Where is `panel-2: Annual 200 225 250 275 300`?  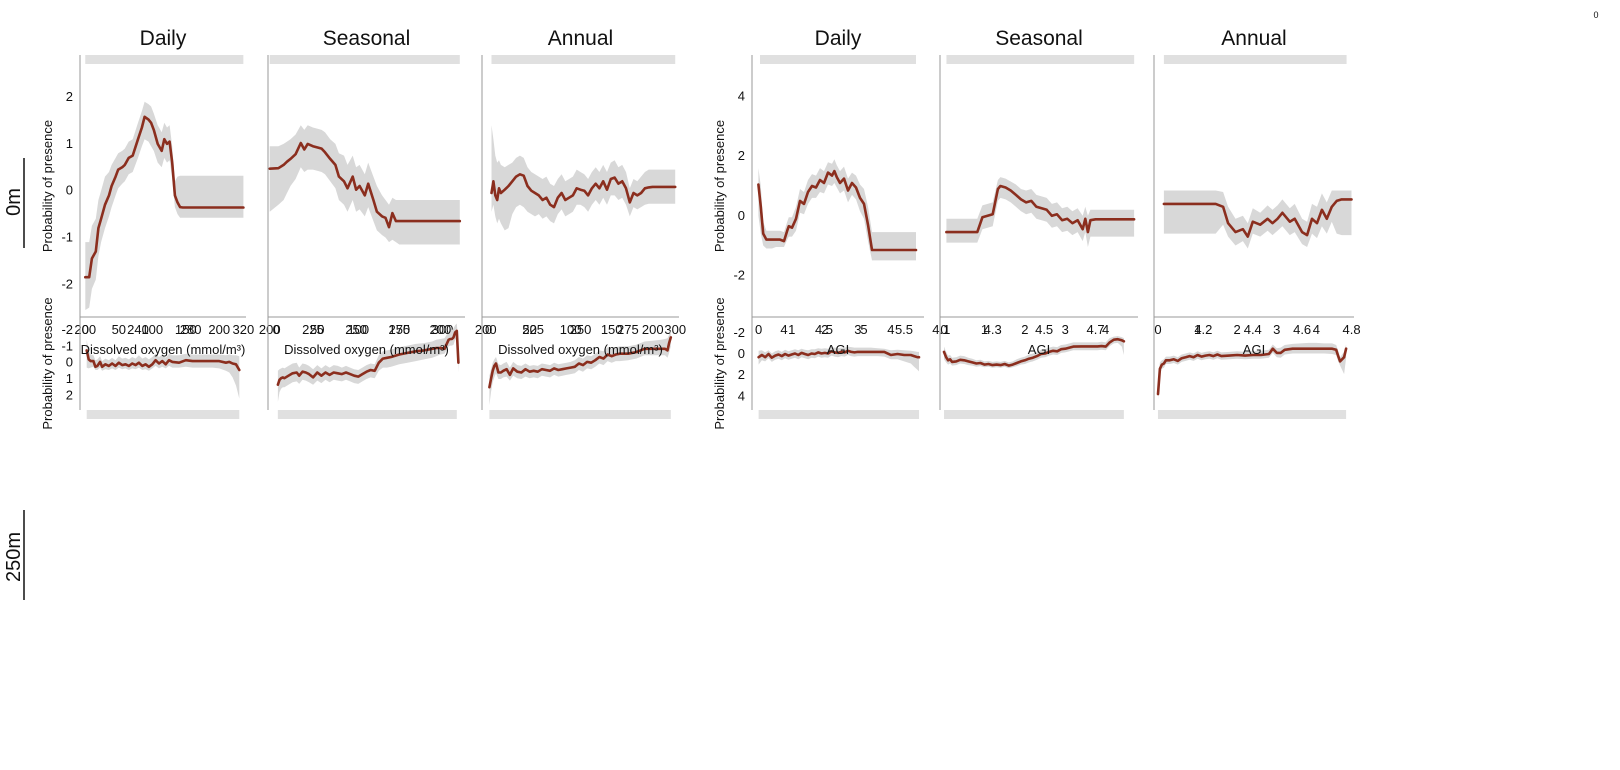
panel-2: Annual 200 225 250 275 300 is located at coordinates (580, 182).